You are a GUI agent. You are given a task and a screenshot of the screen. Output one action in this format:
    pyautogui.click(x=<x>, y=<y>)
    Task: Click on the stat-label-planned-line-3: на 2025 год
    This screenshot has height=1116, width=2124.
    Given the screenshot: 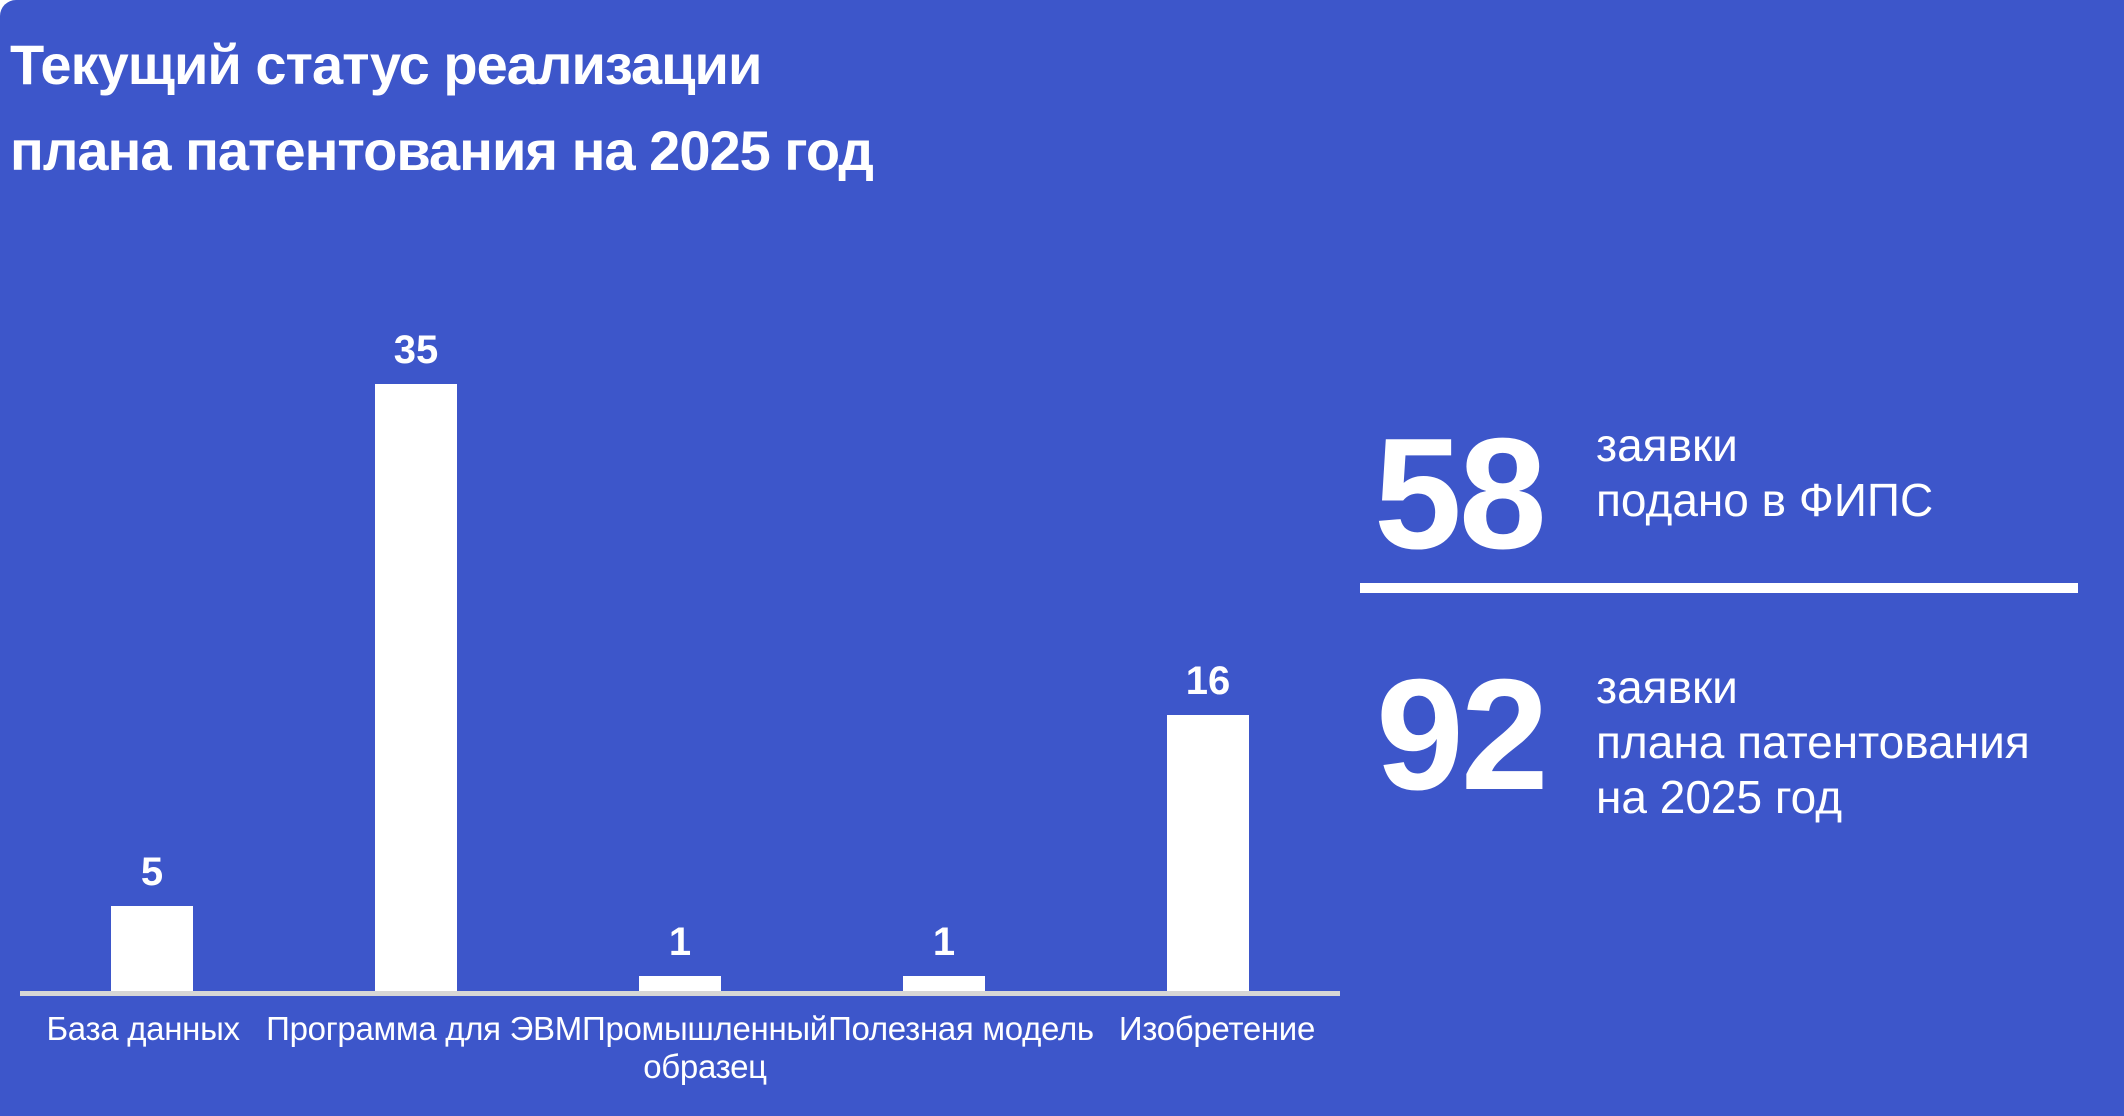 What is the action you would take?
    pyautogui.click(x=1719, y=797)
    